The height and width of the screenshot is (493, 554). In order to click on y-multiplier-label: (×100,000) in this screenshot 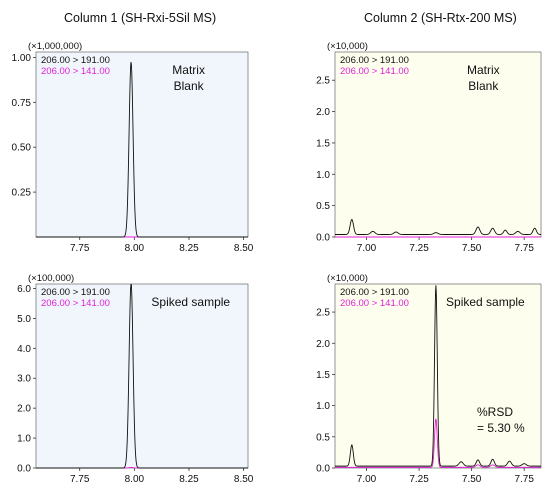, I will do `click(51, 278)`.